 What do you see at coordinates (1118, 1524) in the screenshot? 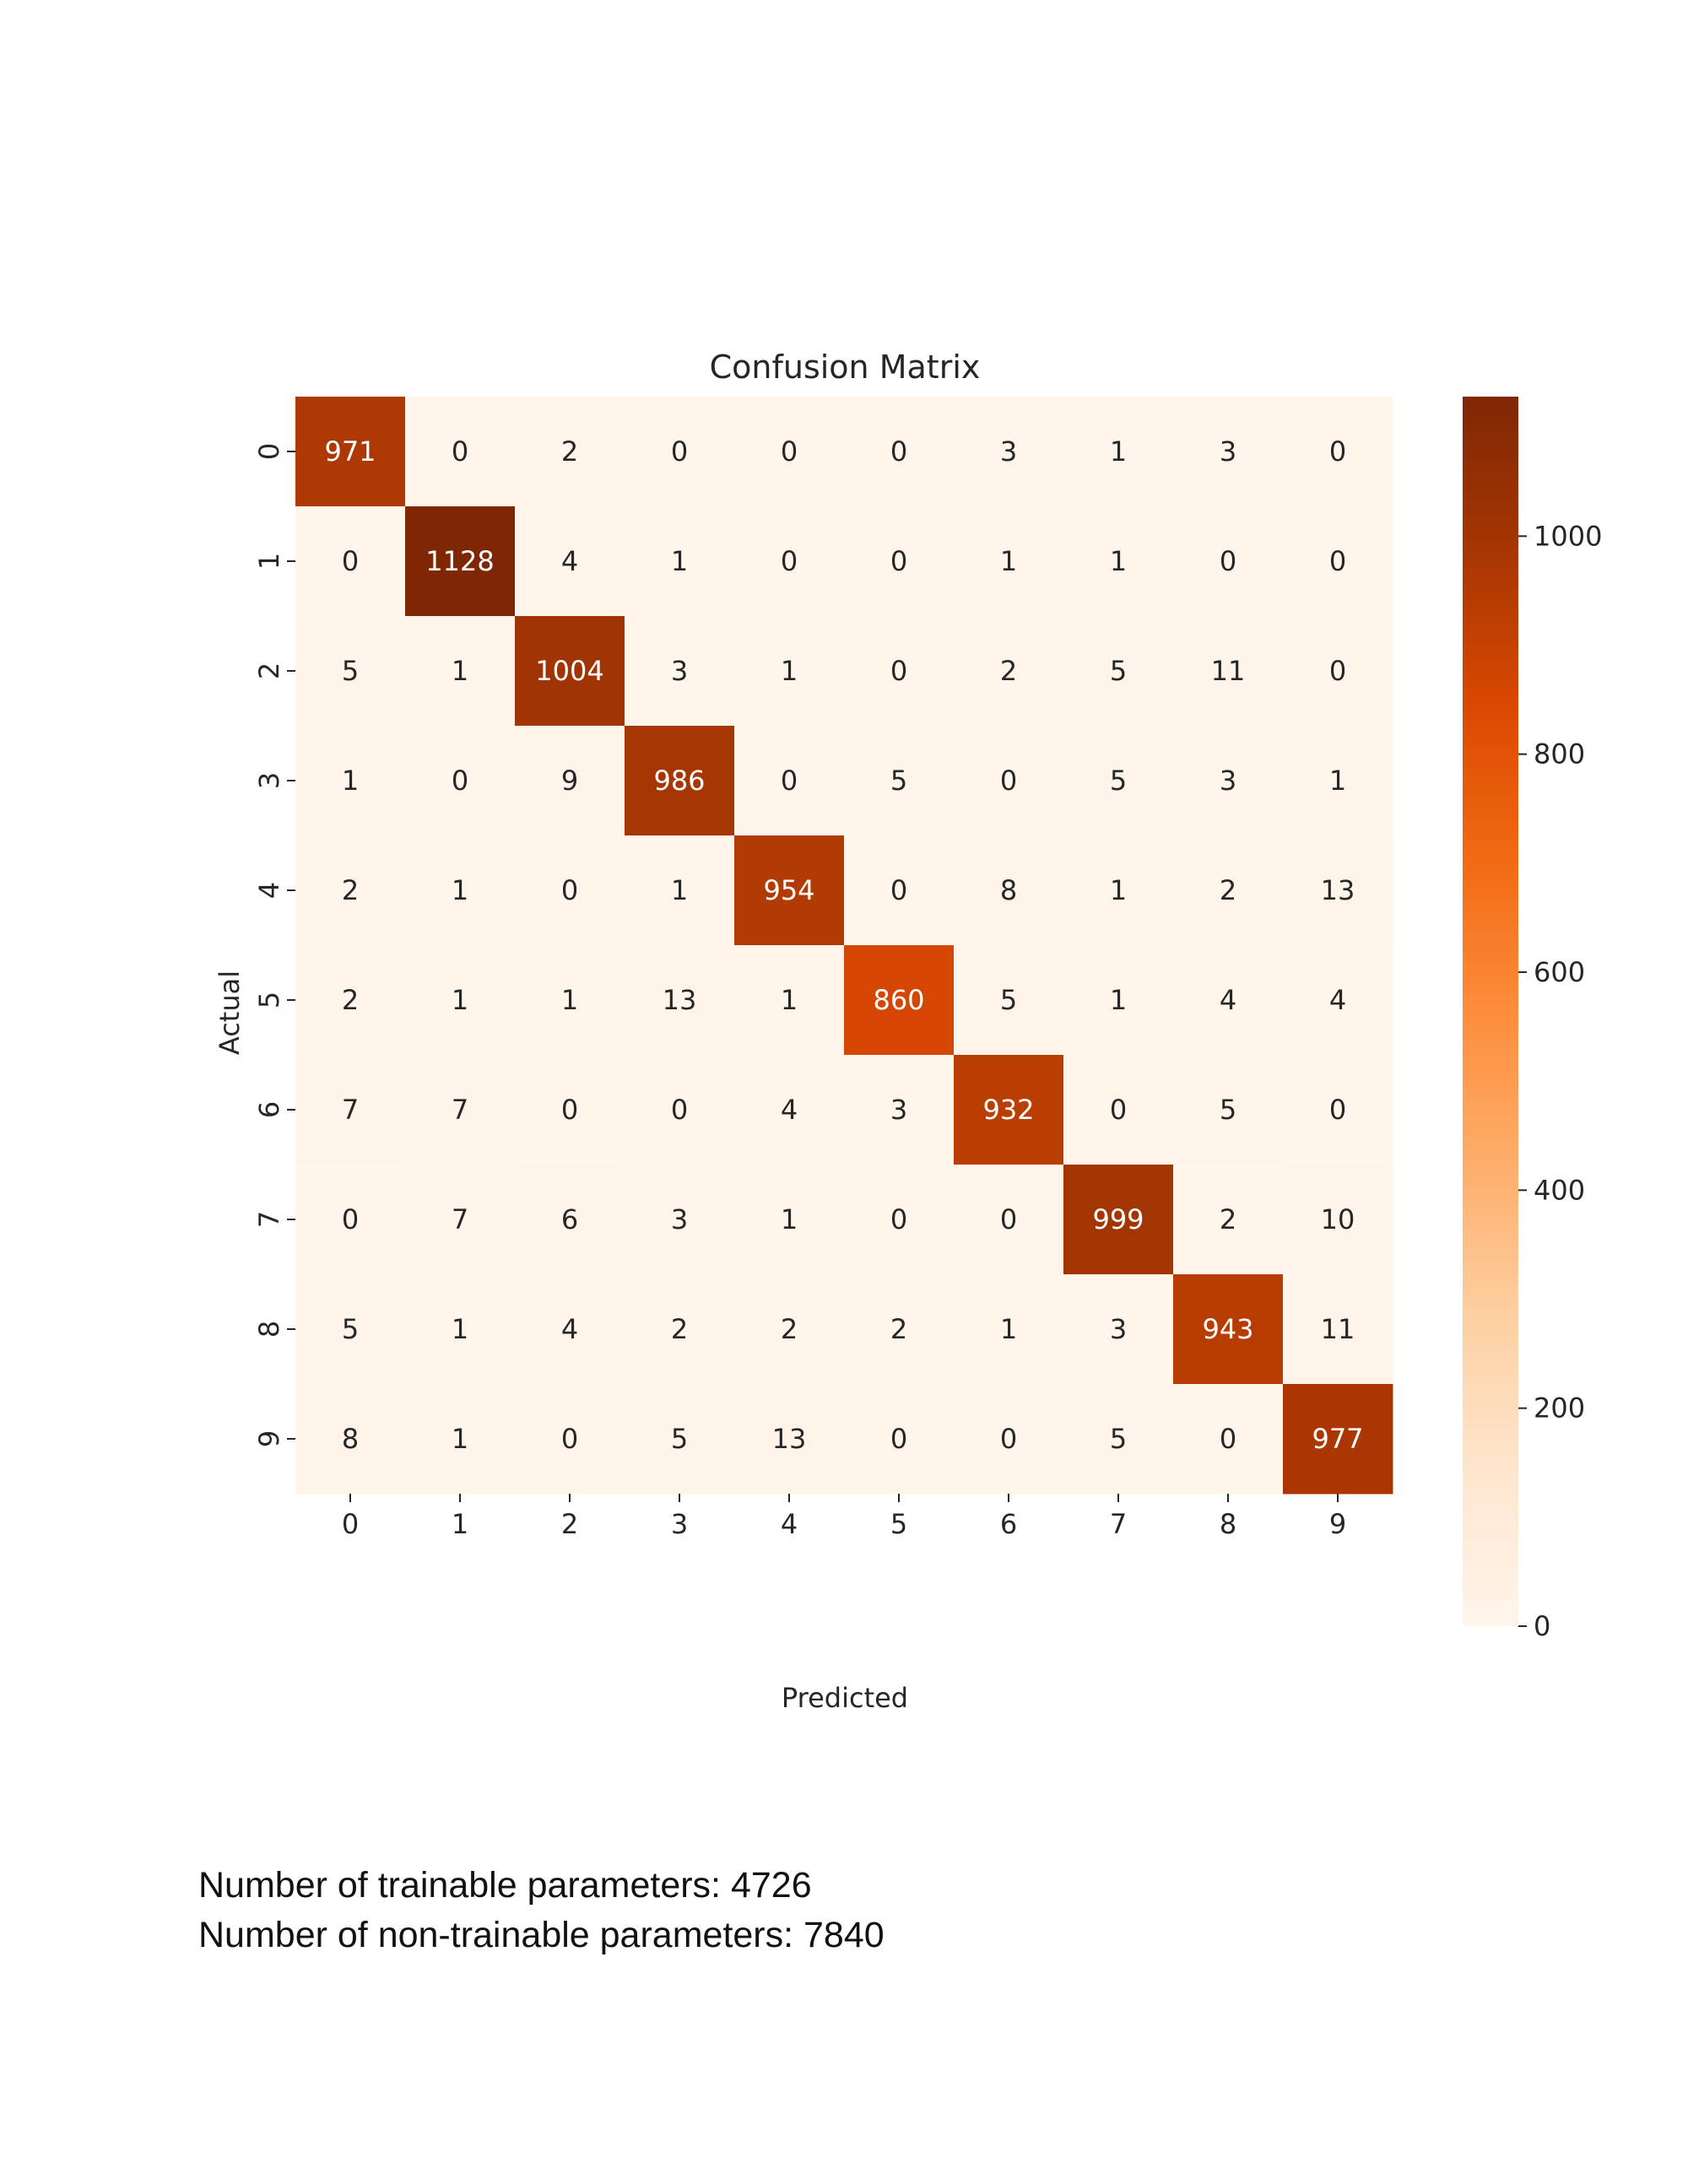
I see `x-tick-label: 7` at bounding box center [1118, 1524].